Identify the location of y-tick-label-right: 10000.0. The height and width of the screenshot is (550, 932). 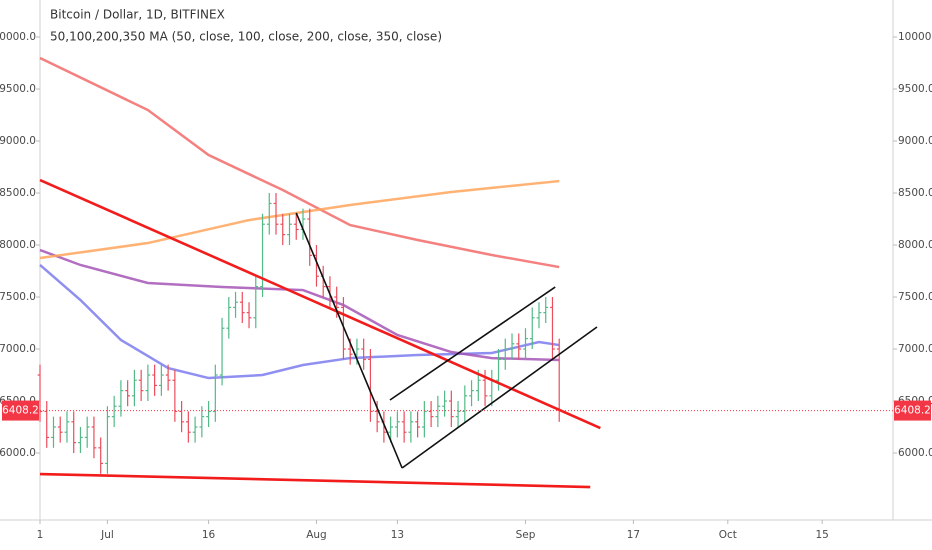
(915, 37).